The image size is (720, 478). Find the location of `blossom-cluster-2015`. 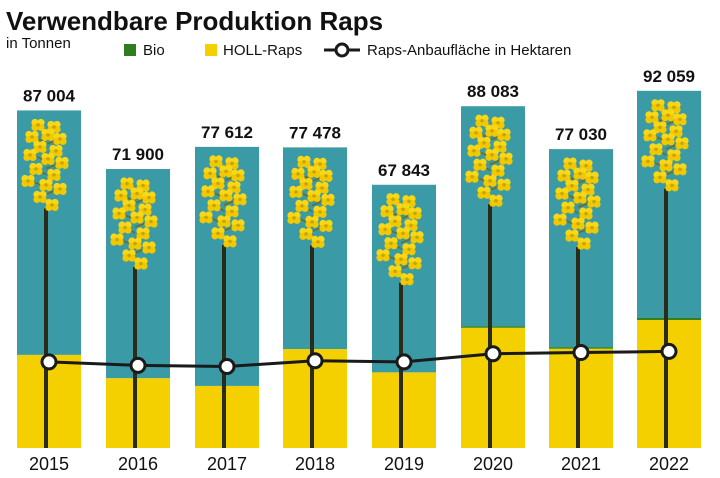

blossom-cluster-2015 is located at coordinates (45, 165).